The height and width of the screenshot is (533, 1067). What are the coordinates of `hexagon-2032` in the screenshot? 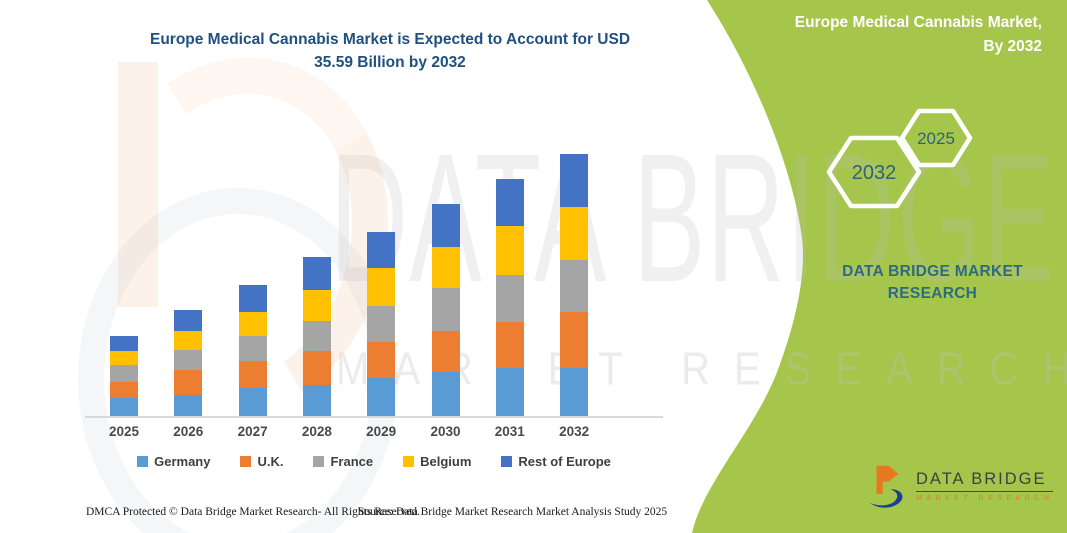 It's located at (874, 172).